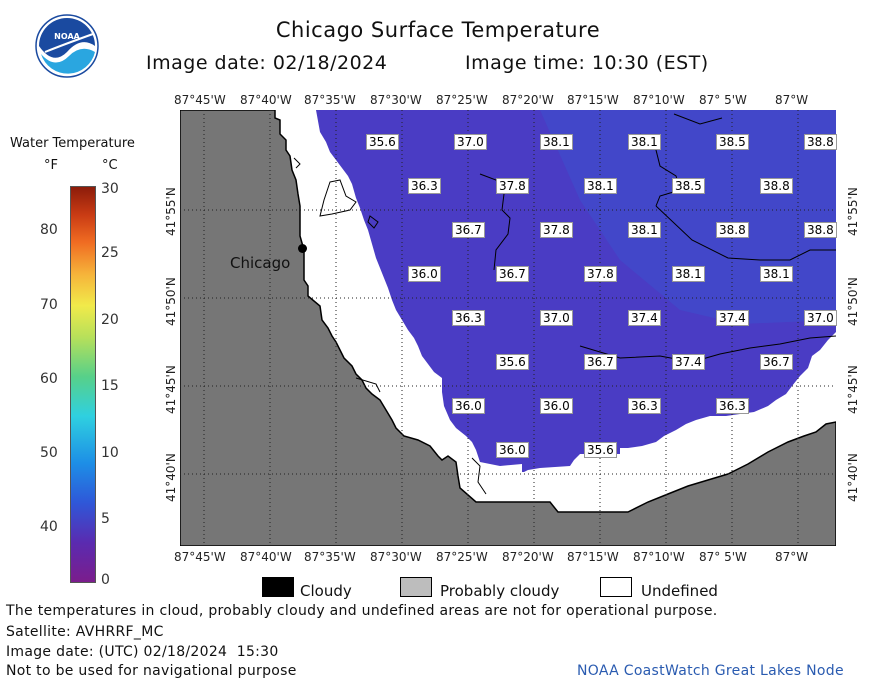 The image size is (876, 687). Describe the element at coordinates (151, 671) in the screenshot. I see `navigation-warning: Not to be used for navigational purpose` at that location.